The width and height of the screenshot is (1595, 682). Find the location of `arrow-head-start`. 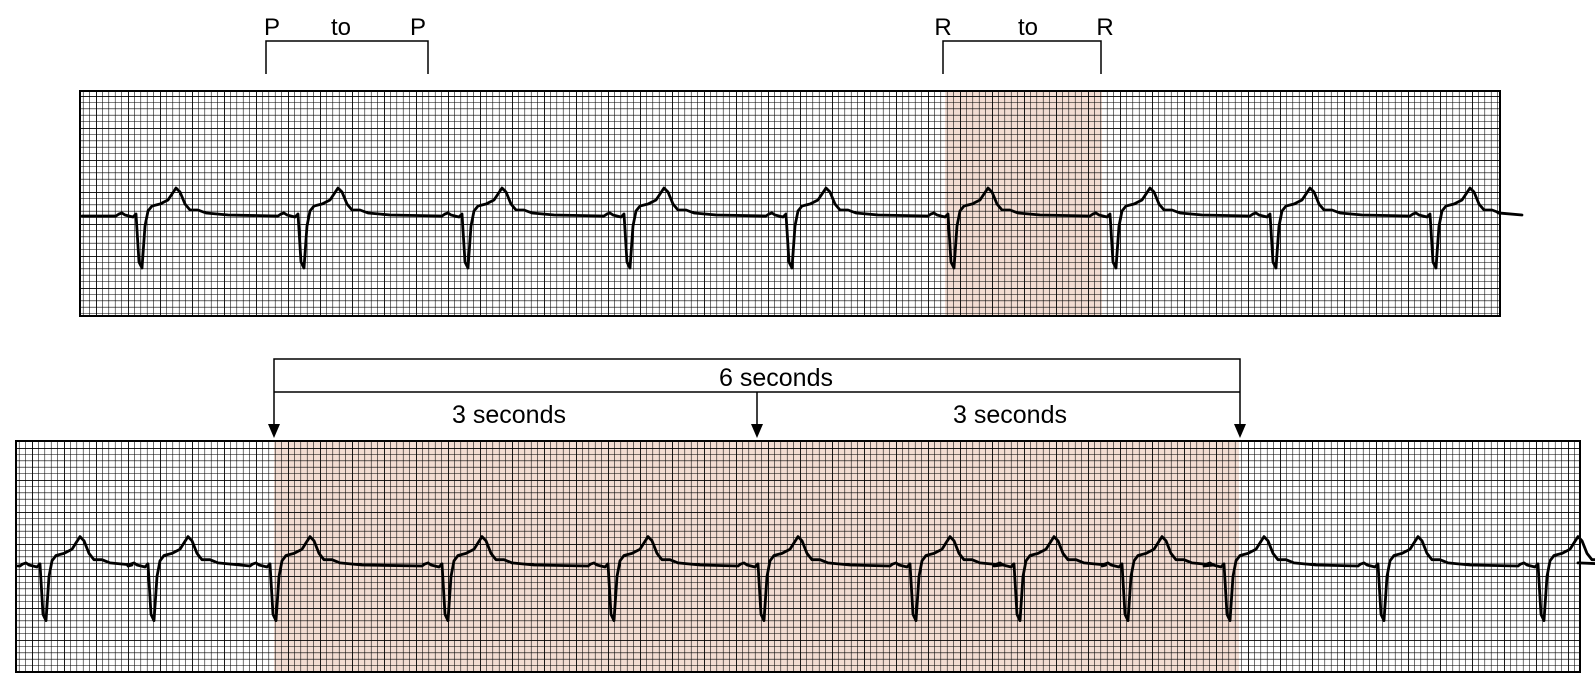

arrow-head-start is located at coordinates (274, 431).